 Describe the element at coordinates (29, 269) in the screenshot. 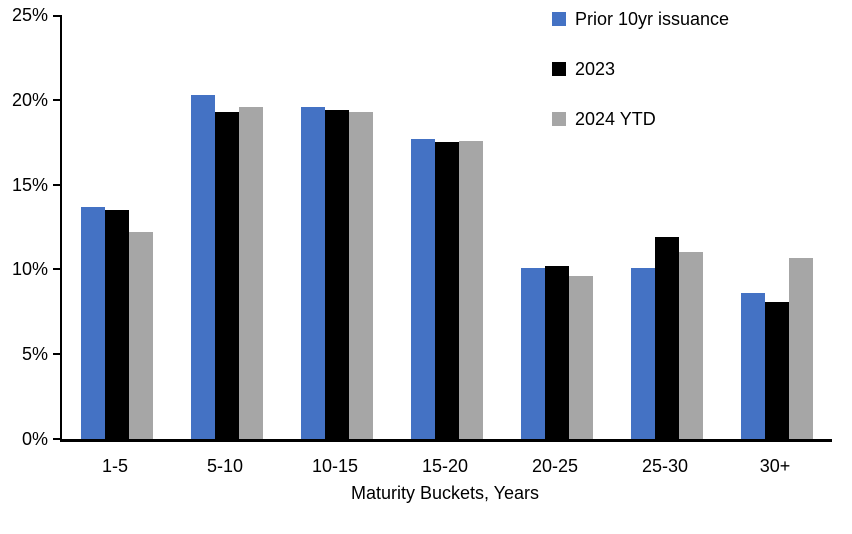

I see `y-axis-tick-label: 10%` at that location.